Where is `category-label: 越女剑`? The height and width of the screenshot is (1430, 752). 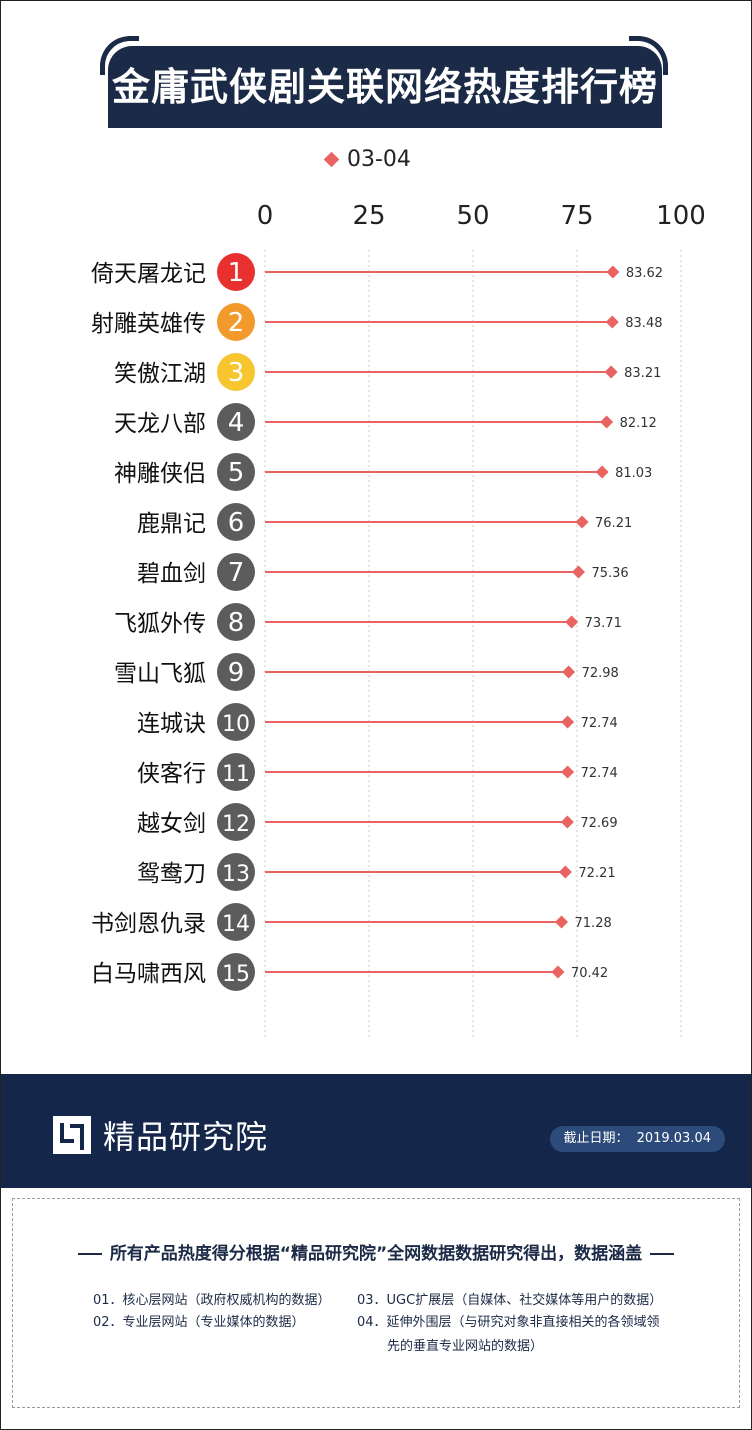
category-label: 越女剑 is located at coordinates (171, 824).